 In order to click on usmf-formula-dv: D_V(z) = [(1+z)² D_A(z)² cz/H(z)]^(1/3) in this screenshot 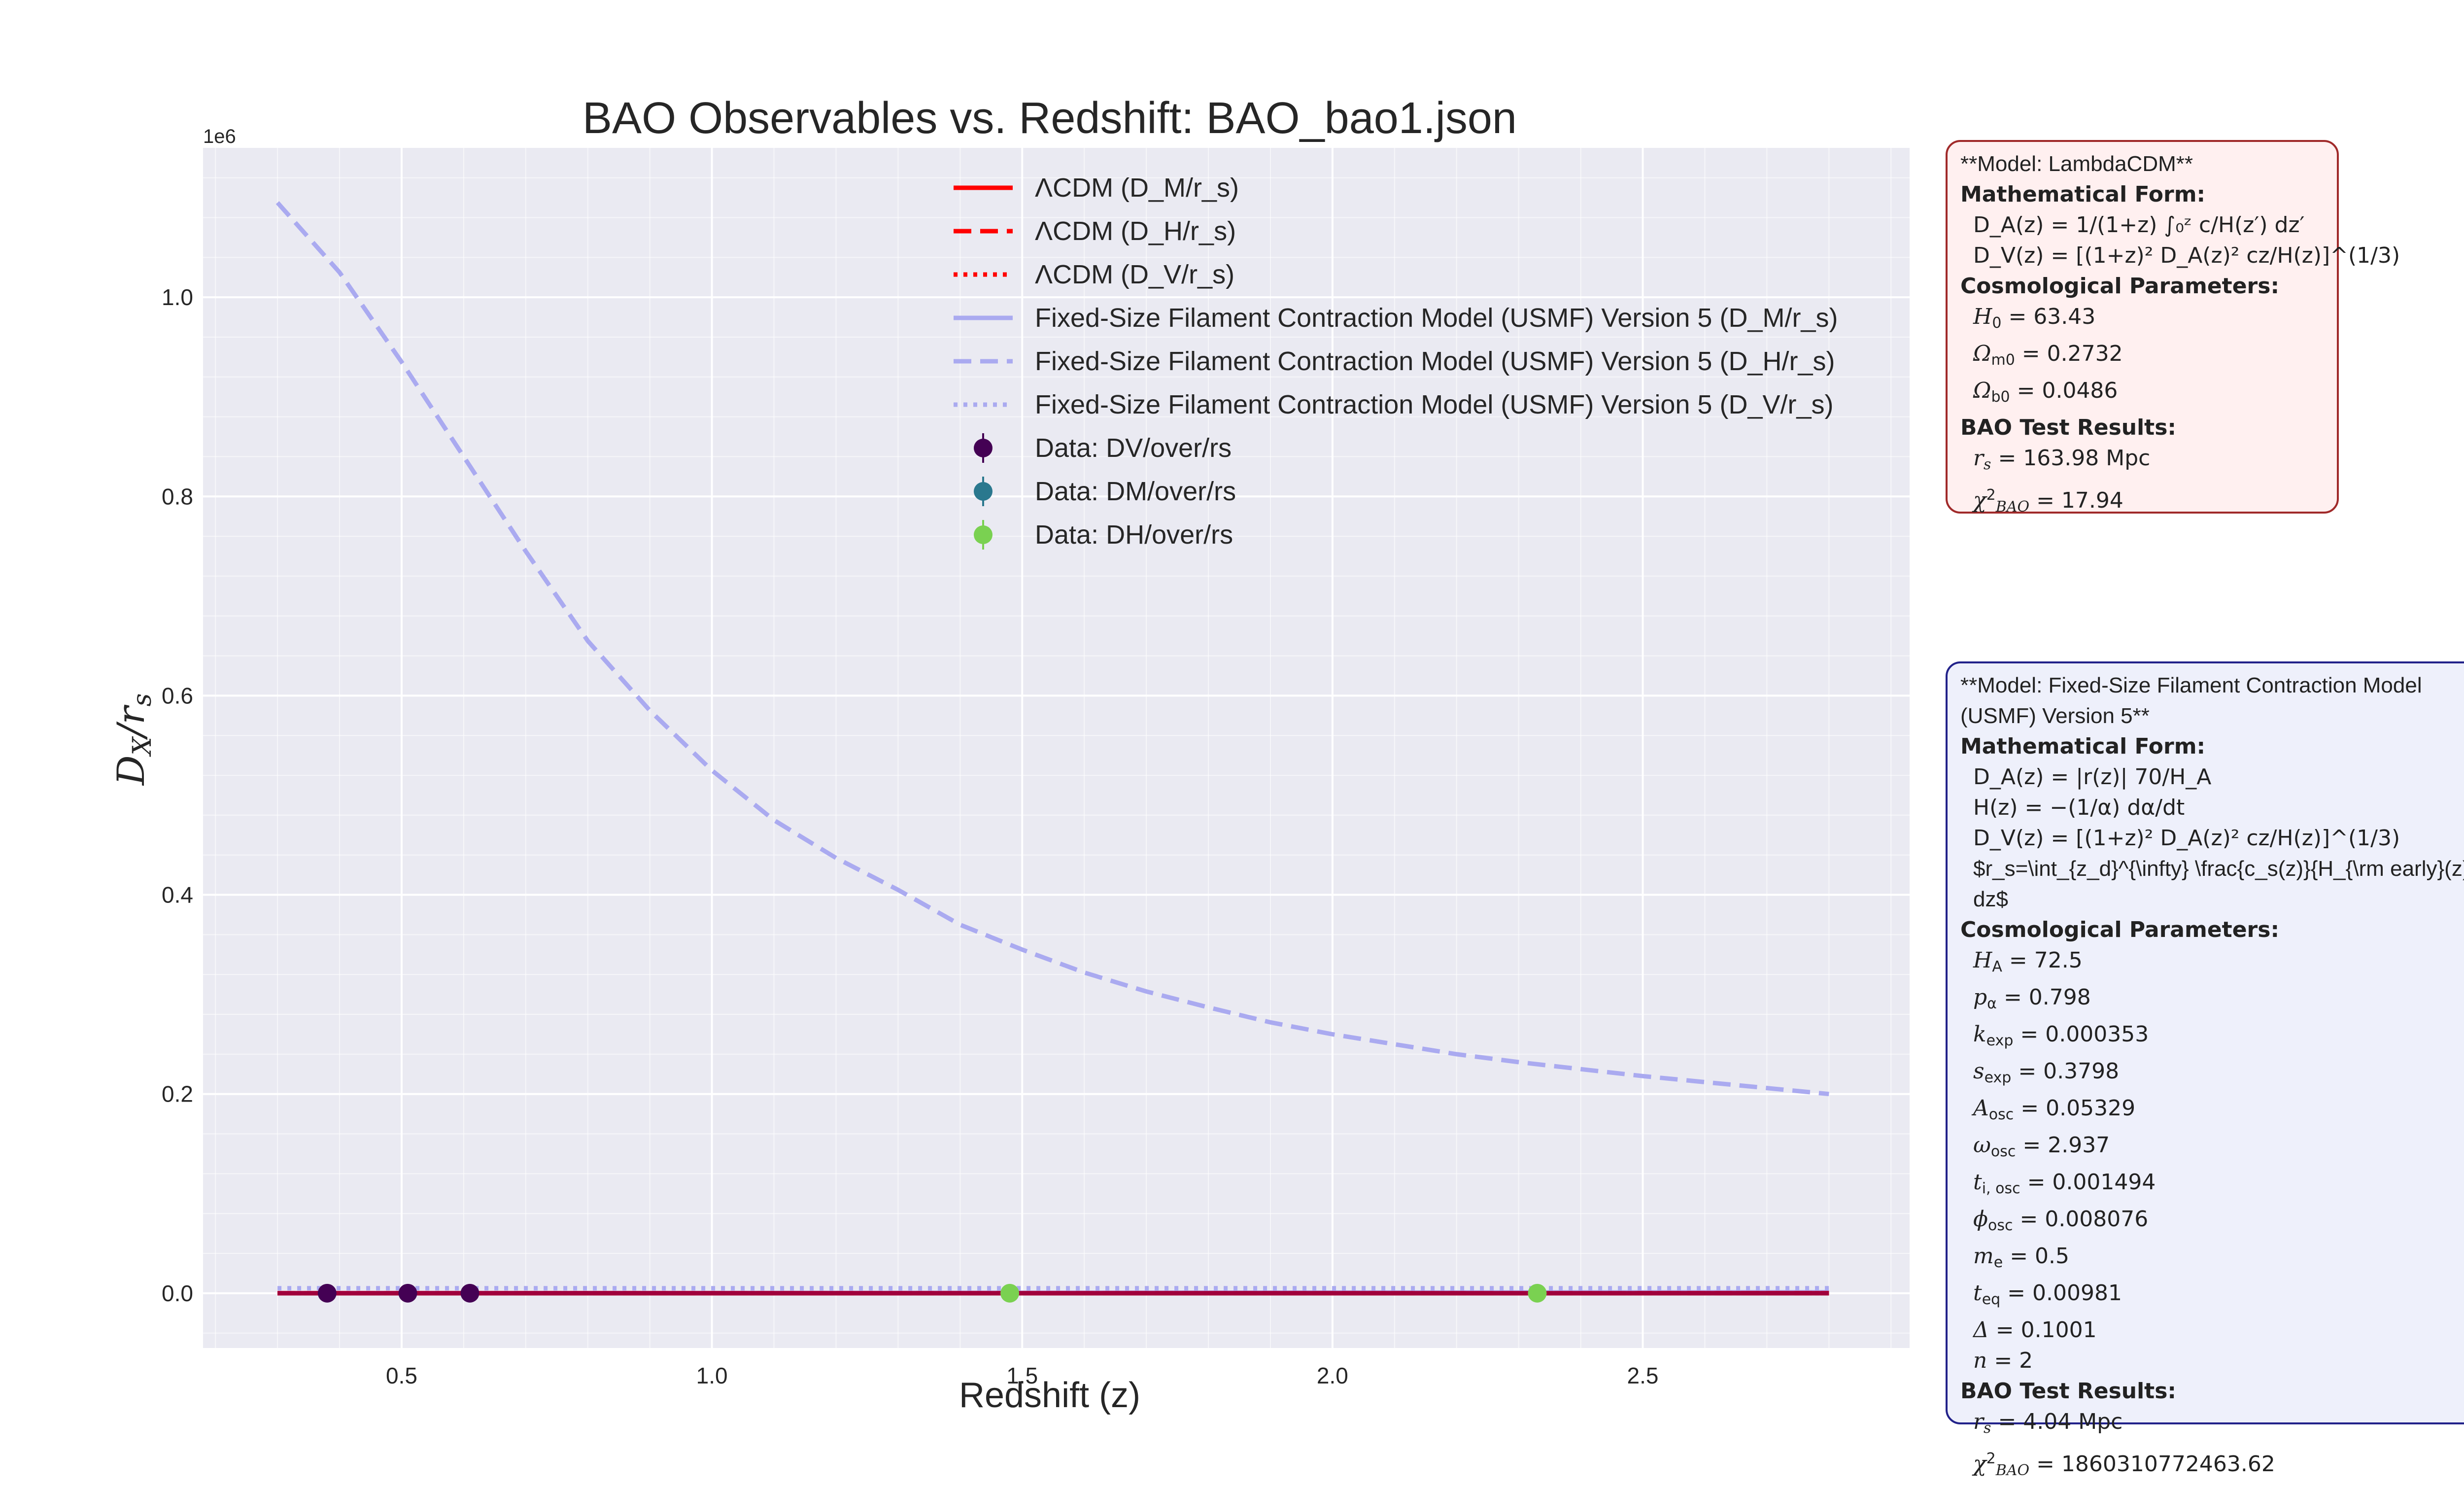, I will do `click(2212, 838)`.